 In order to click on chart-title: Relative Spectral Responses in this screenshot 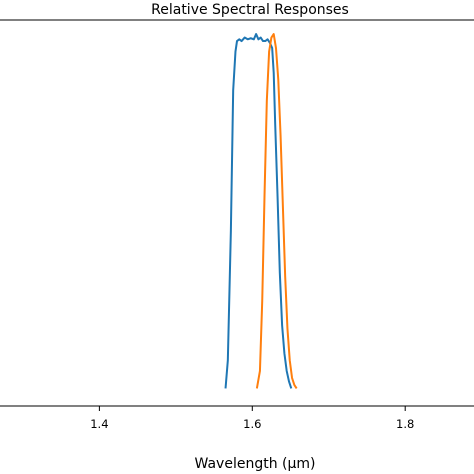, I will do `click(250, 10)`.